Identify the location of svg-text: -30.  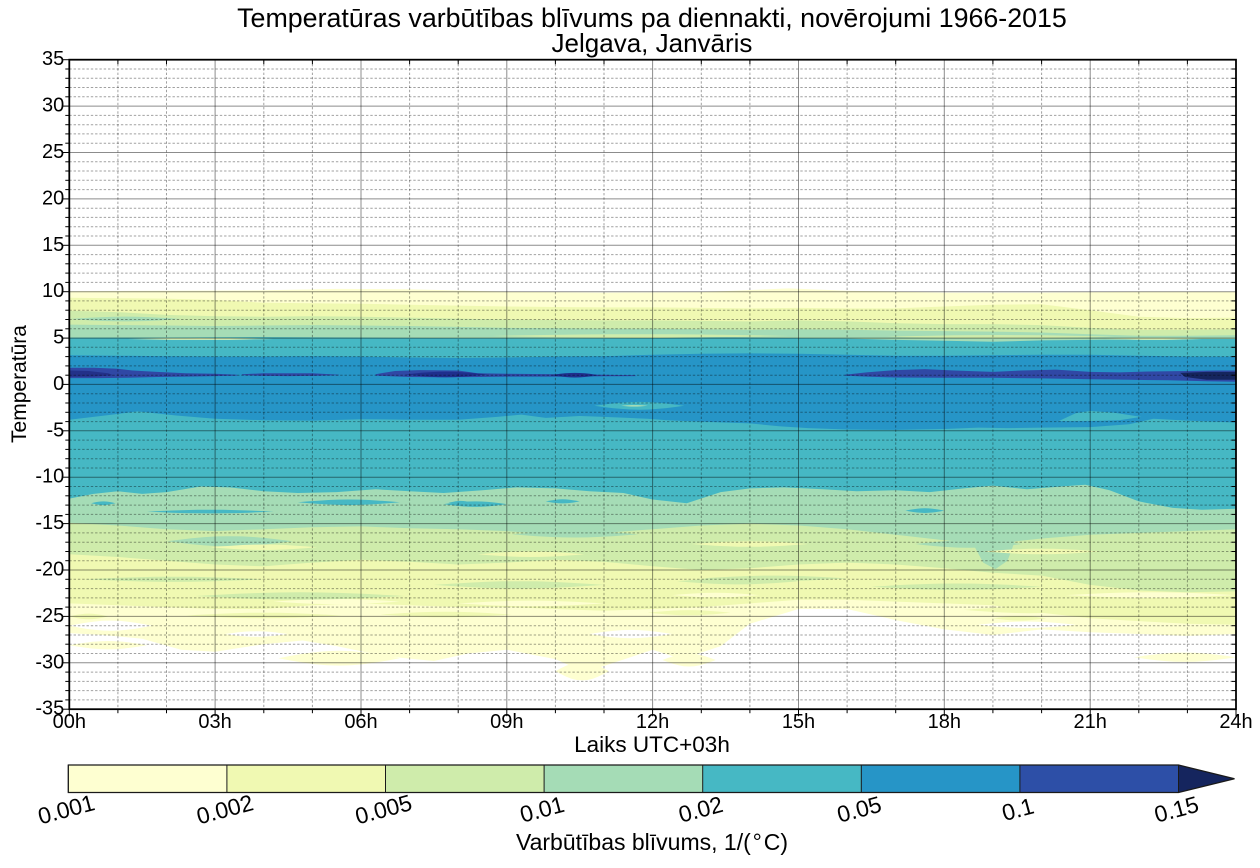
(49, 662).